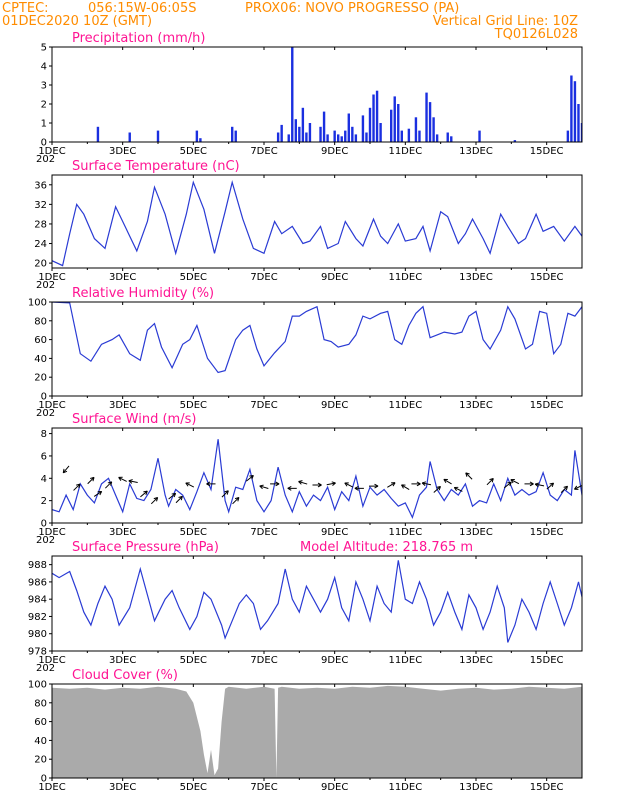  Describe the element at coordinates (40, 359) in the screenshot. I see `y-tick-label: 40` at that location.